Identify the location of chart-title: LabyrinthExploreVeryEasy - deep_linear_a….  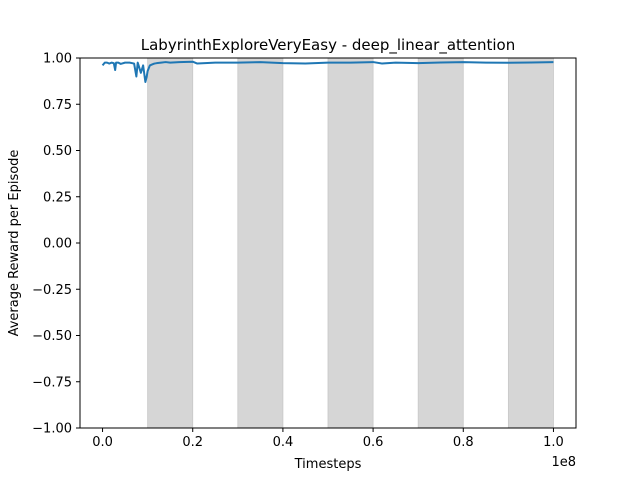
(328, 45).